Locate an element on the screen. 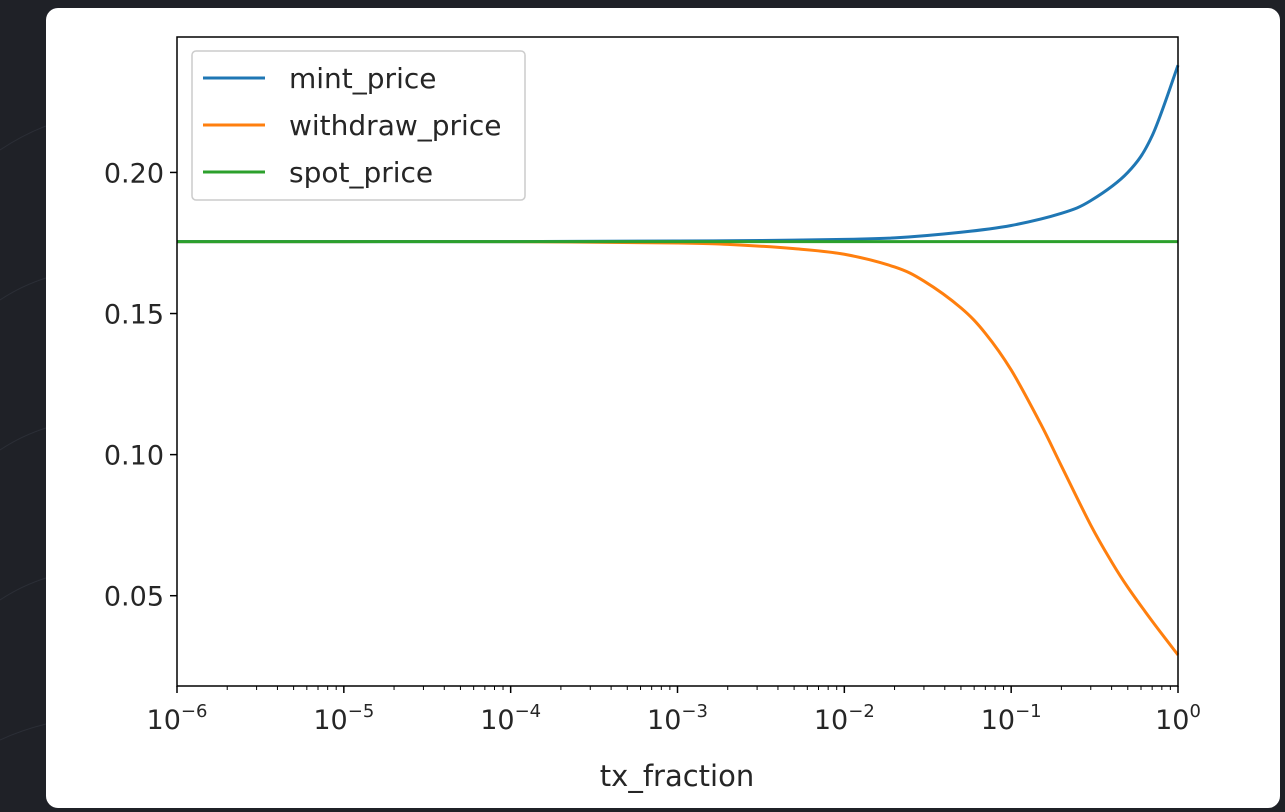 This screenshot has height=812, width=1285. x-tick-label: 10⁻⁴ is located at coordinates (510, 718).